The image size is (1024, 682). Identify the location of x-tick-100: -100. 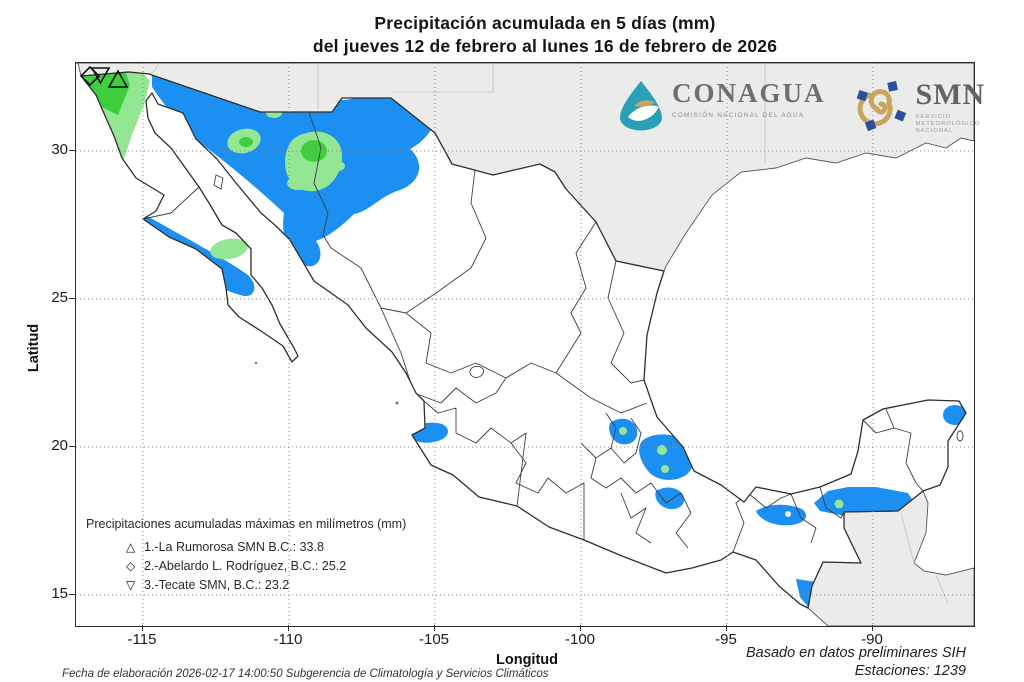
(580, 639).